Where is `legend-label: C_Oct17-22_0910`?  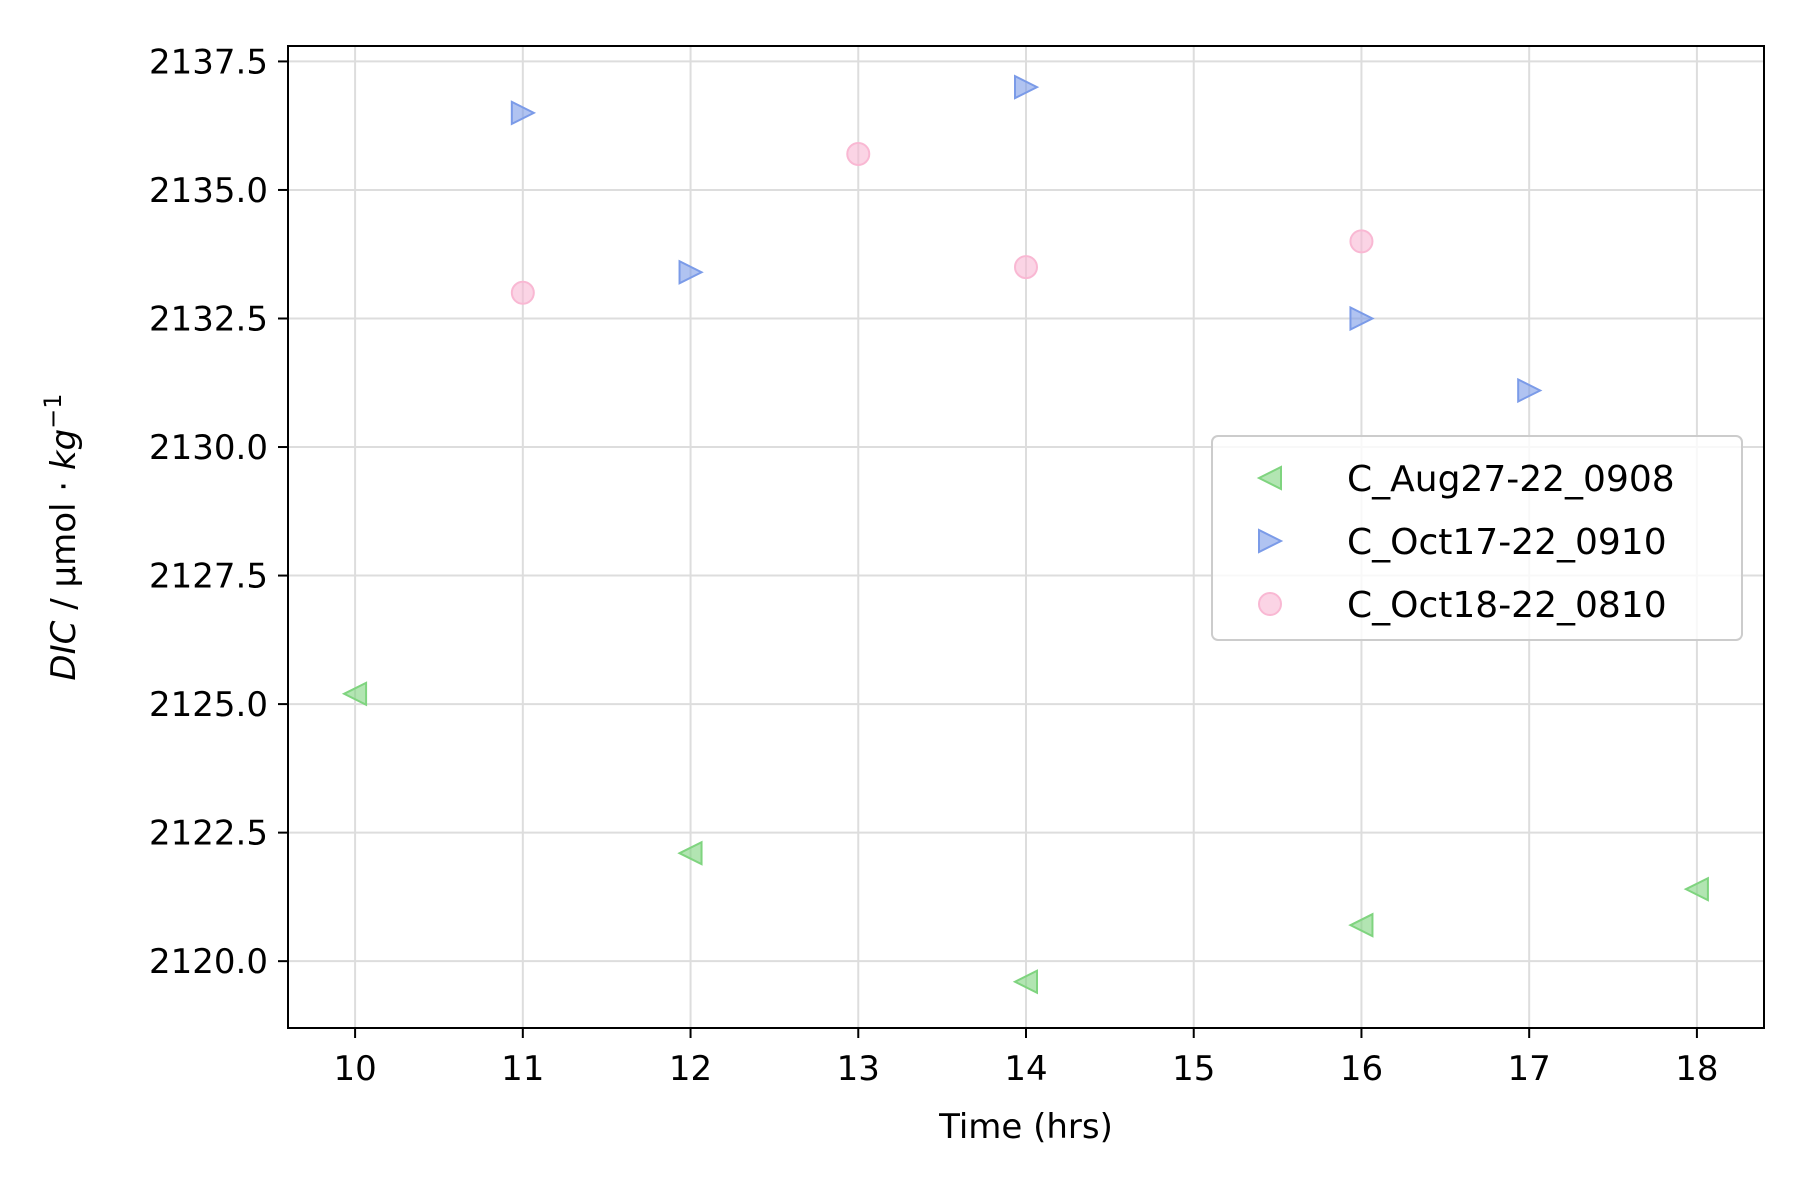 legend-label: C_Oct17-22_0910 is located at coordinates (1507, 542).